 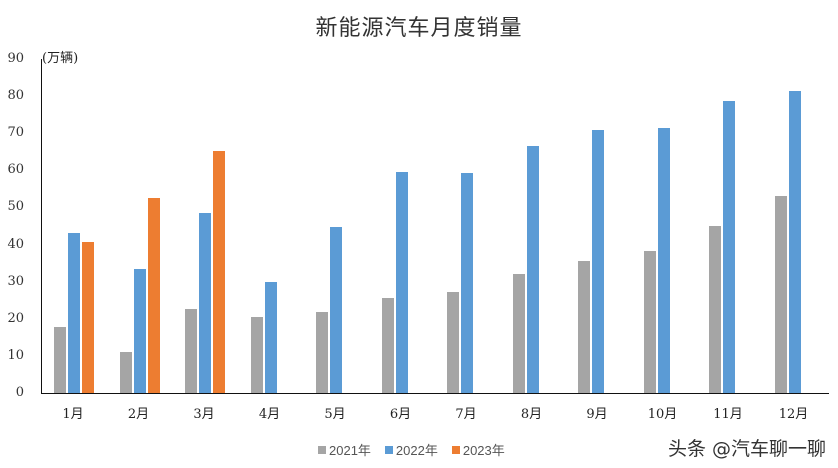 What do you see at coordinates (531, 414) in the screenshot?
I see `x-tick-label: 8月` at bounding box center [531, 414].